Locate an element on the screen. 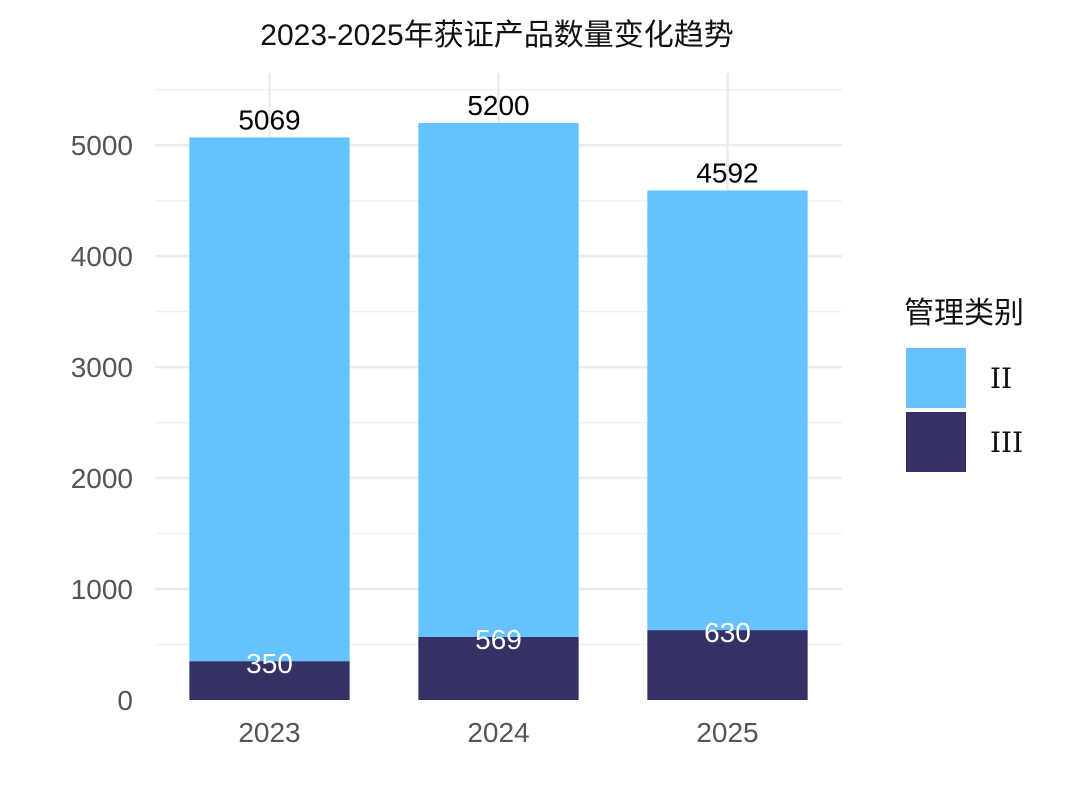 Image resolution: width=1080 pixels, height=810 pixels. y-tick-label: 4000 is located at coordinates (102, 256).